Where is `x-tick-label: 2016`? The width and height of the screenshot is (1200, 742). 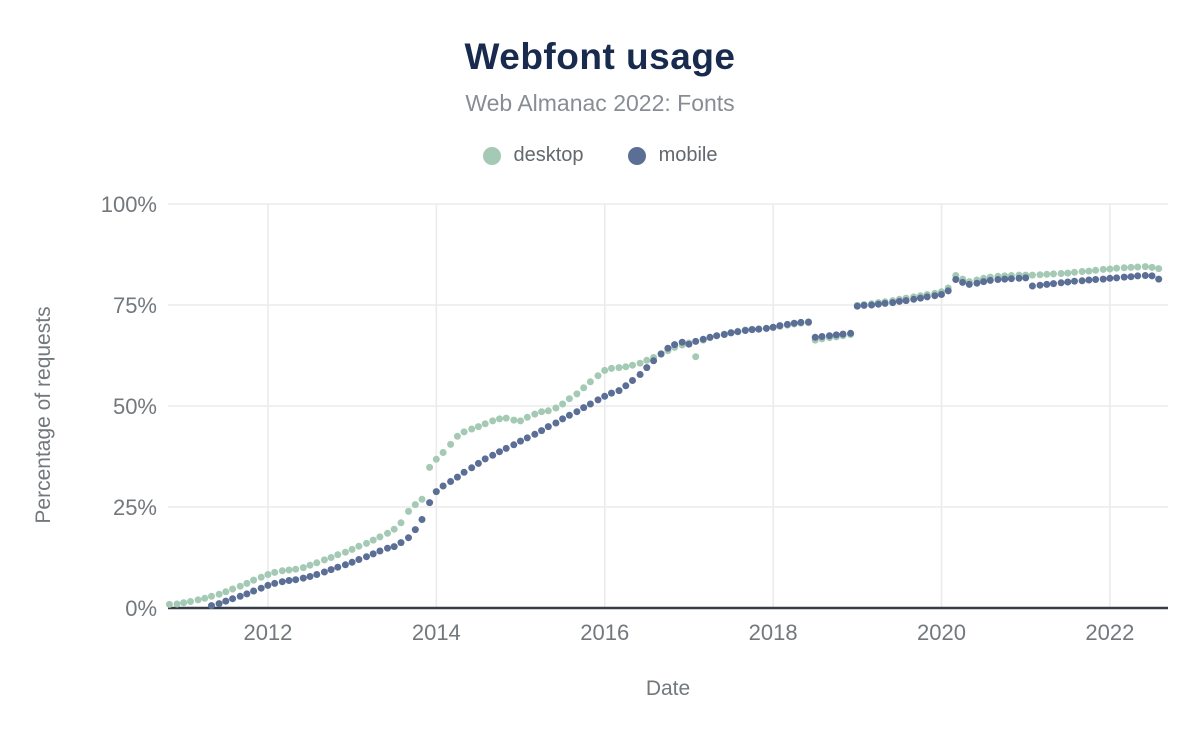 x-tick-label: 2016 is located at coordinates (605, 632).